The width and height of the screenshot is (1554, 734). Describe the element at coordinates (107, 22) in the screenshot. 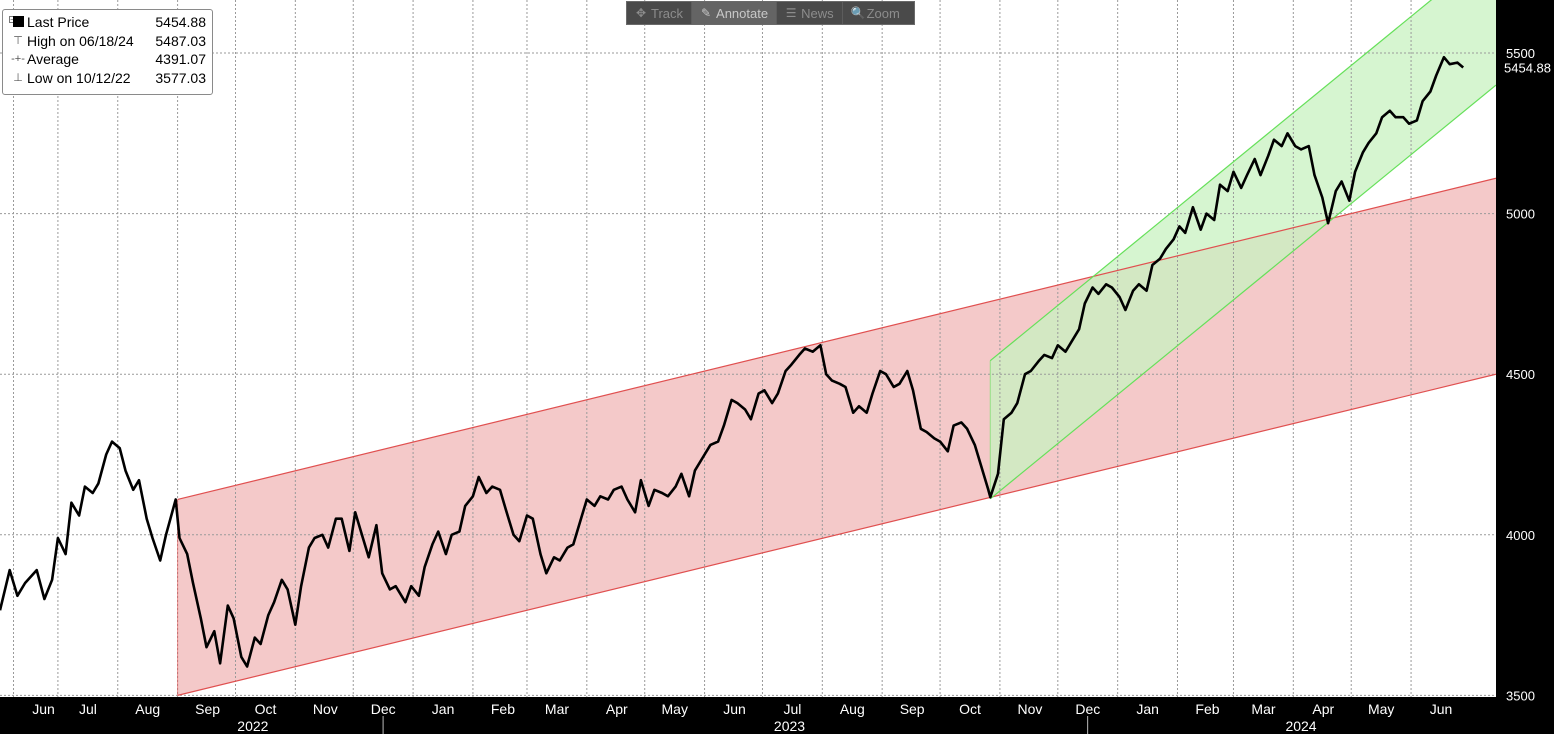

I see `legend-row-last-price: Last Price 5454.88` at that location.